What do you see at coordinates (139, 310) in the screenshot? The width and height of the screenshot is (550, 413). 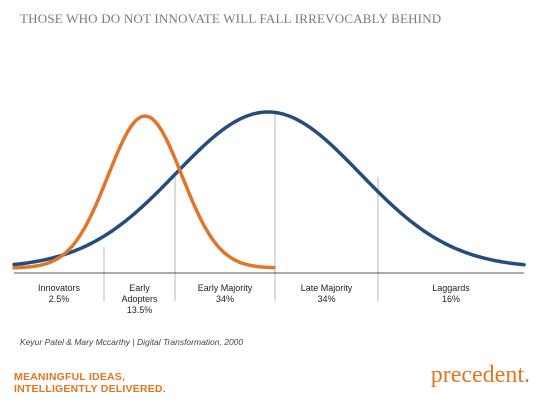 I see `segment-share: 13.5%` at bounding box center [139, 310].